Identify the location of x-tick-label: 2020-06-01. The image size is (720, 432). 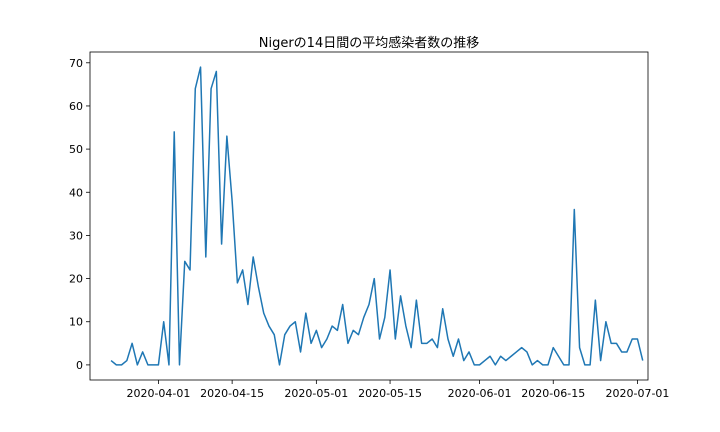
(480, 393).